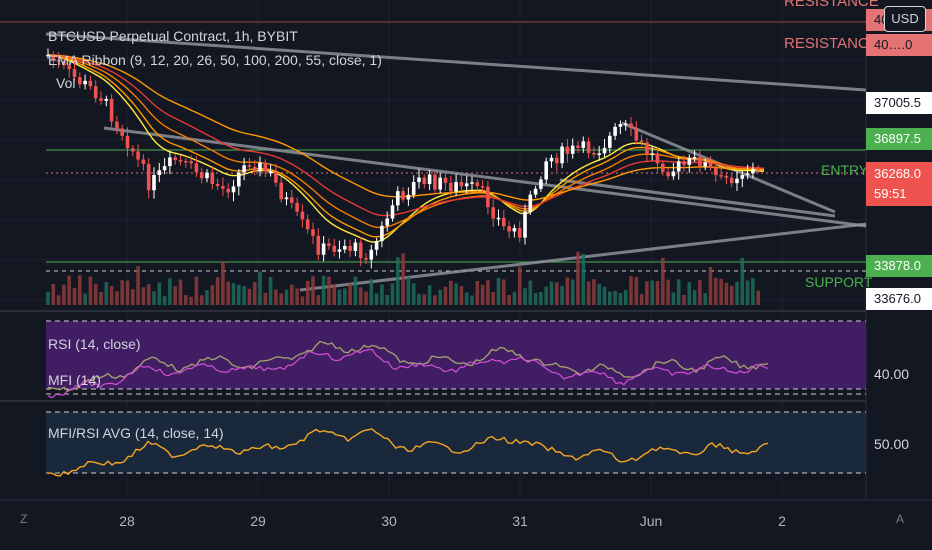 The width and height of the screenshot is (932, 550). I want to click on resistance-label: RESISTANCE, so click(831, 43).